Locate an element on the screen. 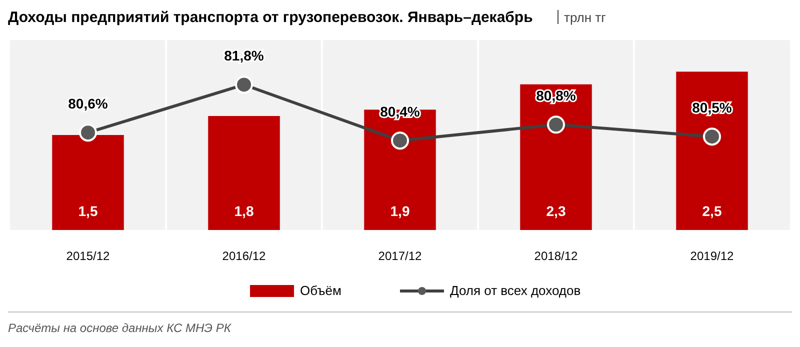 This screenshot has width=800, height=347. x-tick-label: 2016/12 is located at coordinates (244, 256).